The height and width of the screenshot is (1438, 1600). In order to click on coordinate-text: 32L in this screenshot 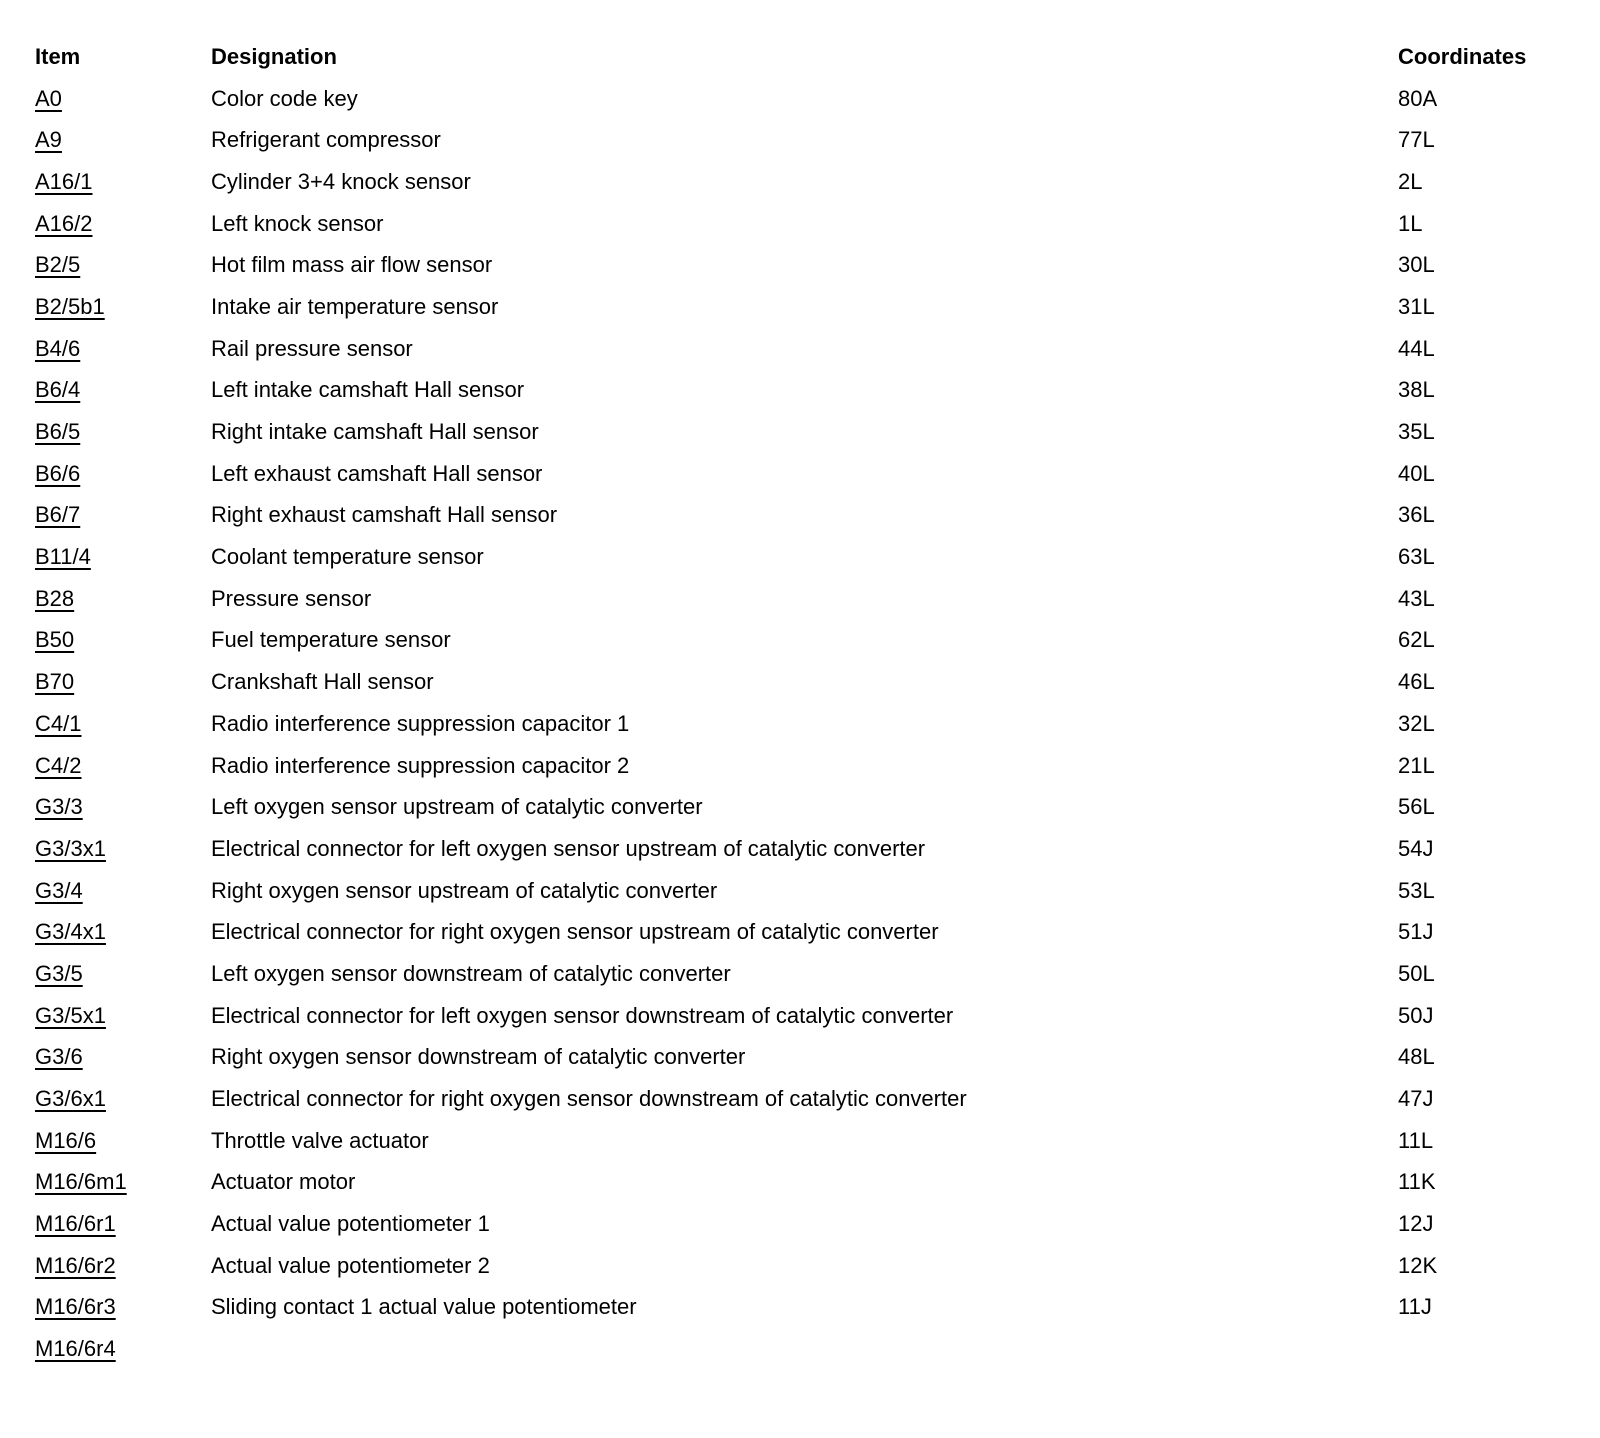, I will do `click(1416, 723)`.